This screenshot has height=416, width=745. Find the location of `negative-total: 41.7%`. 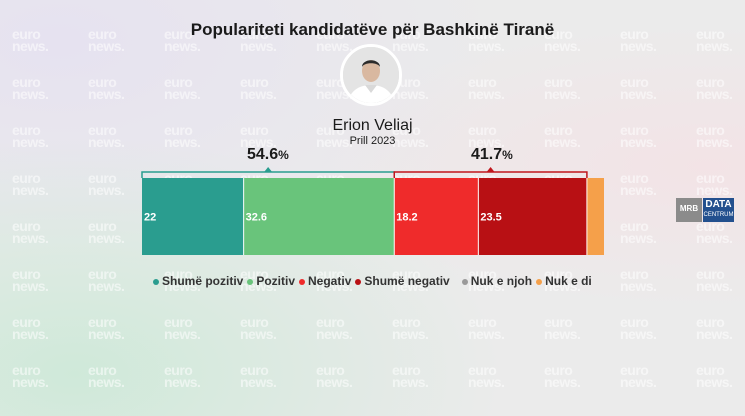

negative-total: 41.7% is located at coordinates (492, 155).